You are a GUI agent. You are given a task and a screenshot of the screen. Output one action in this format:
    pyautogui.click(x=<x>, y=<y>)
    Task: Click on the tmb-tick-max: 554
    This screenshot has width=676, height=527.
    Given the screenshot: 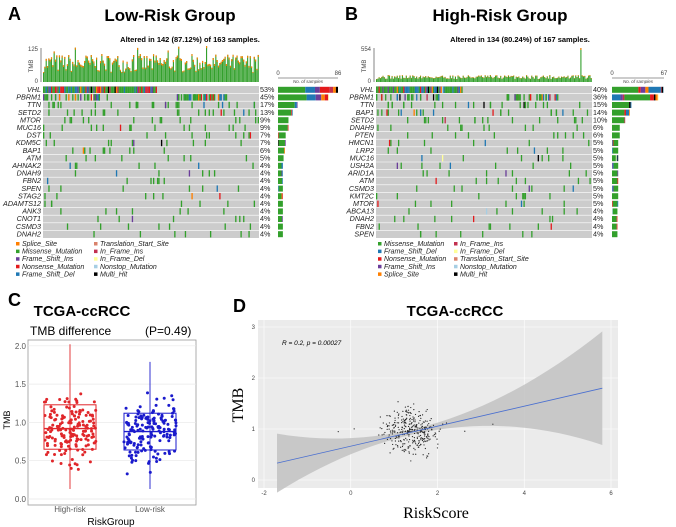 What is the action you would take?
    pyautogui.click(x=366, y=50)
    